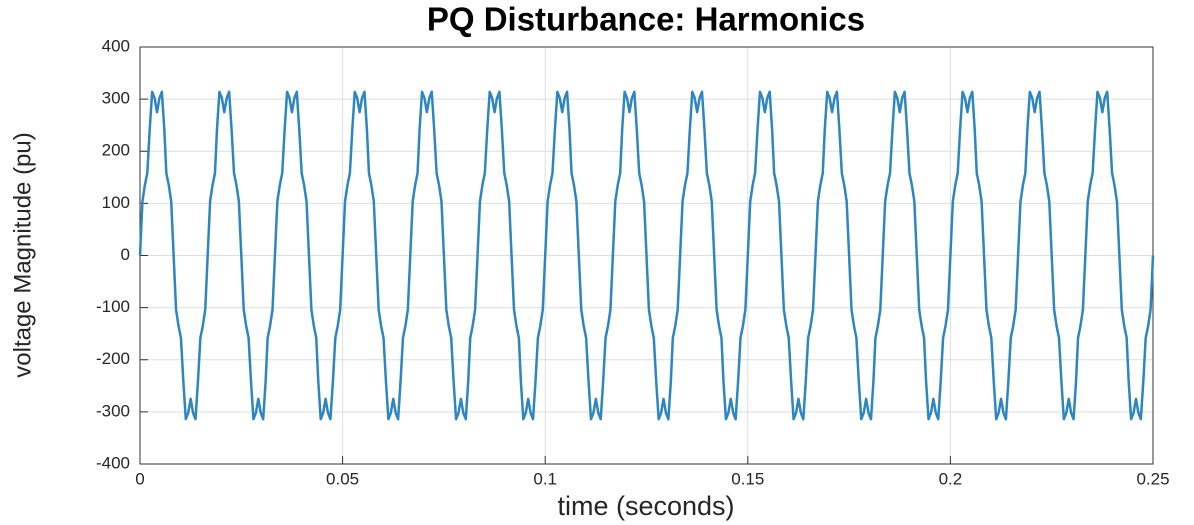 This screenshot has width=1194, height=525. Describe the element at coordinates (139, 478) in the screenshot. I see `x-tick-label: 0` at that location.